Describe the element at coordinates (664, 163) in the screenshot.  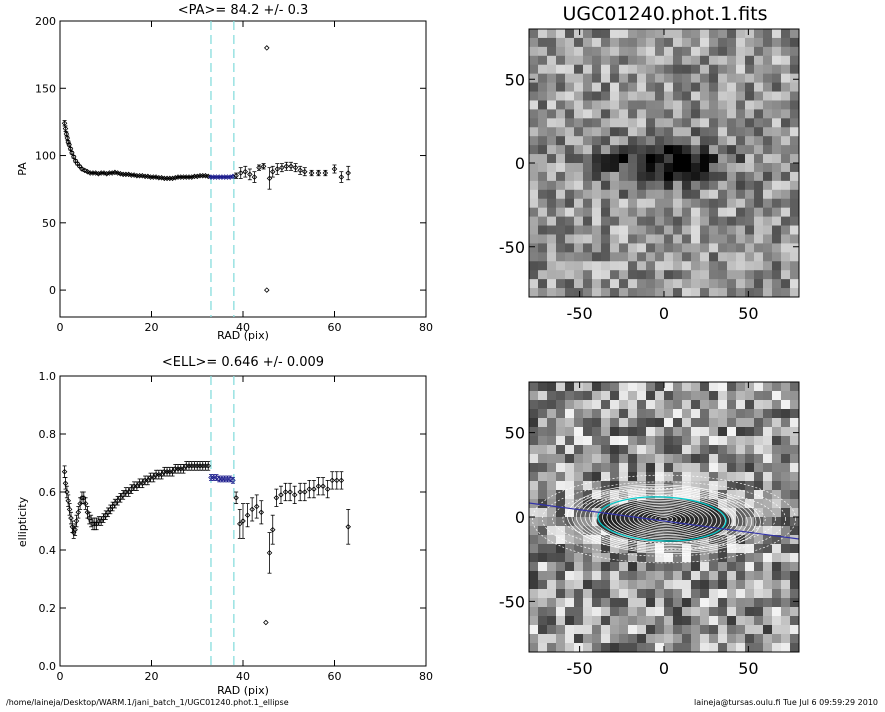
I see `galaxy-image` at that location.